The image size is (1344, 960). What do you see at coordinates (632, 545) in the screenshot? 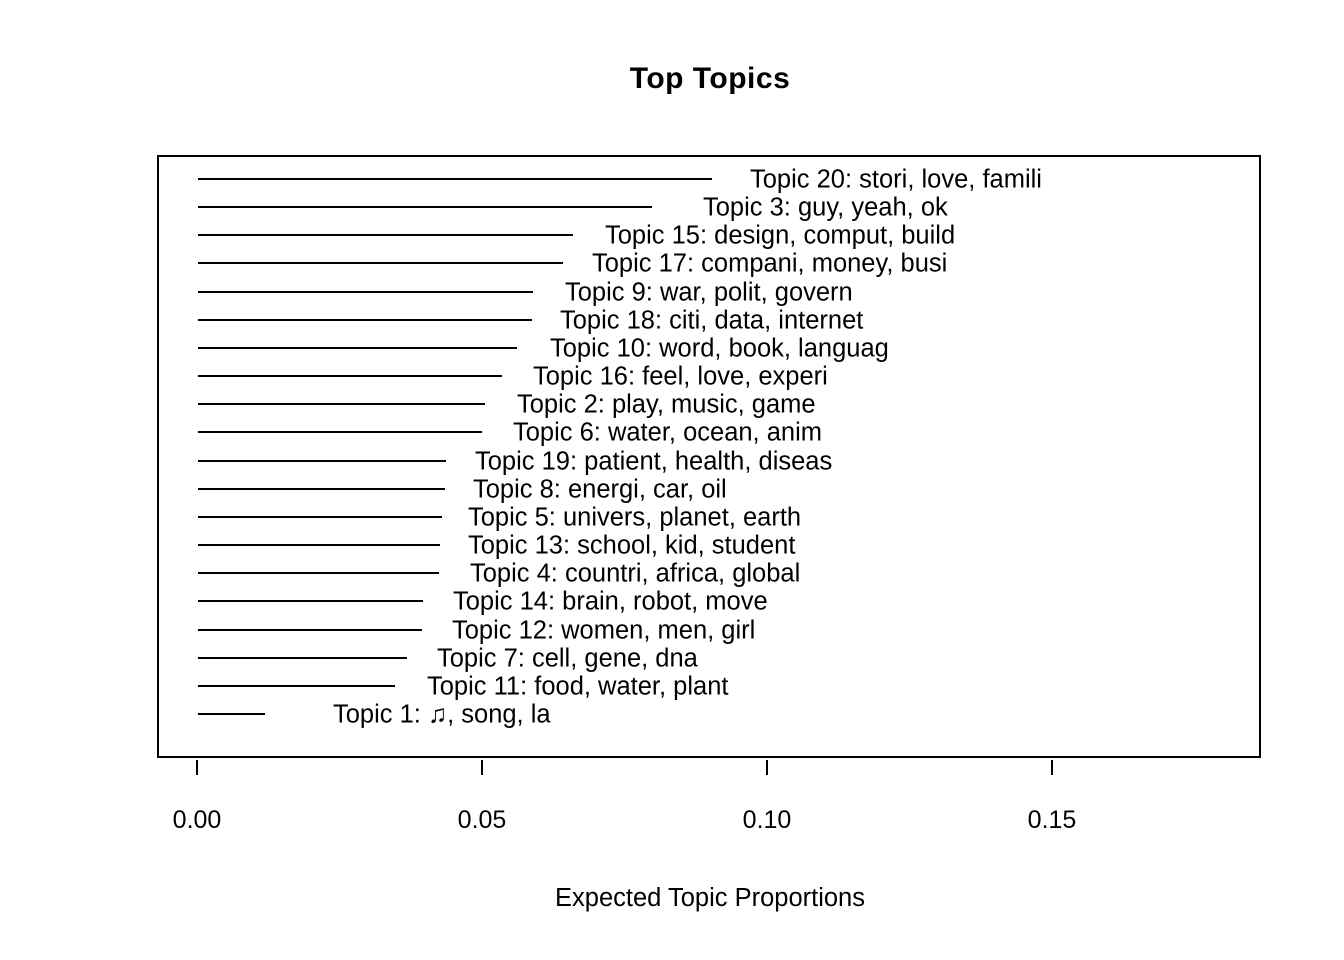
I see `topic-label: Topic 13: school, kid, student` at bounding box center [632, 545].